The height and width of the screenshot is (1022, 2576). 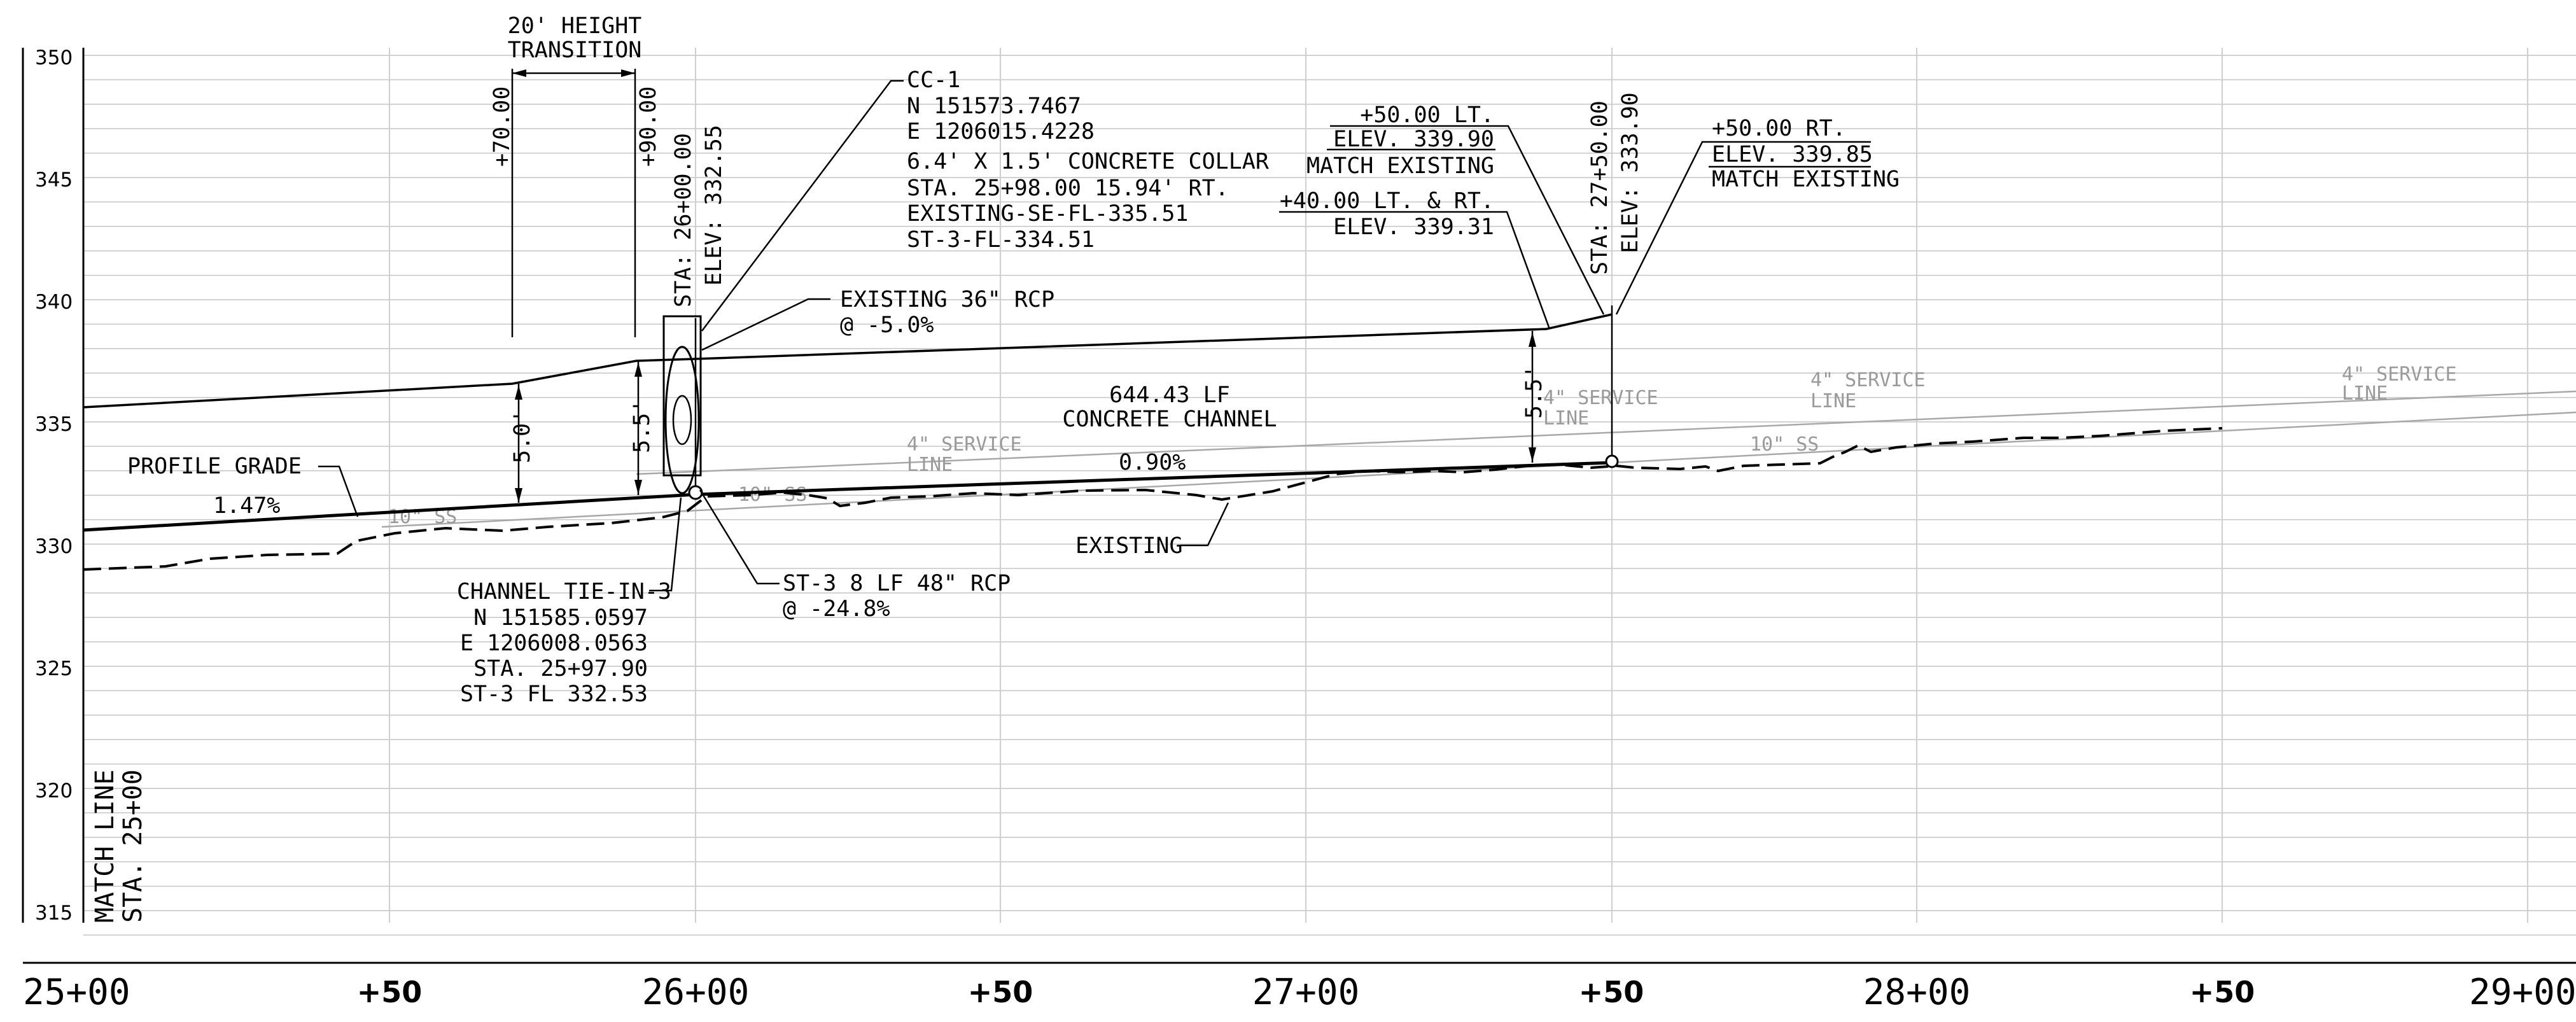 I want to click on ltrt40-elevation: ELEV. 339.31, so click(x=1413, y=227).